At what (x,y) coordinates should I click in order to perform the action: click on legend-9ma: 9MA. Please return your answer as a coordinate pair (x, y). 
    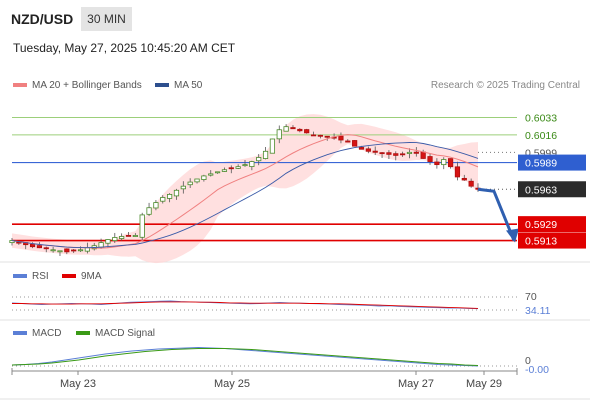
    Looking at the image, I should click on (82, 276).